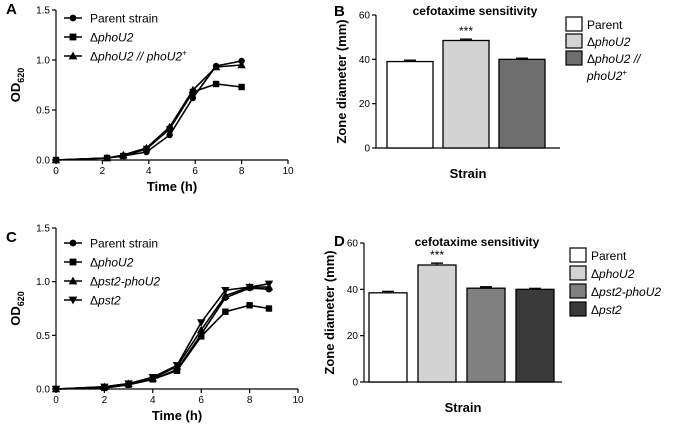 The image size is (680, 434). I want to click on legend-label: Parent strain, so click(124, 19).